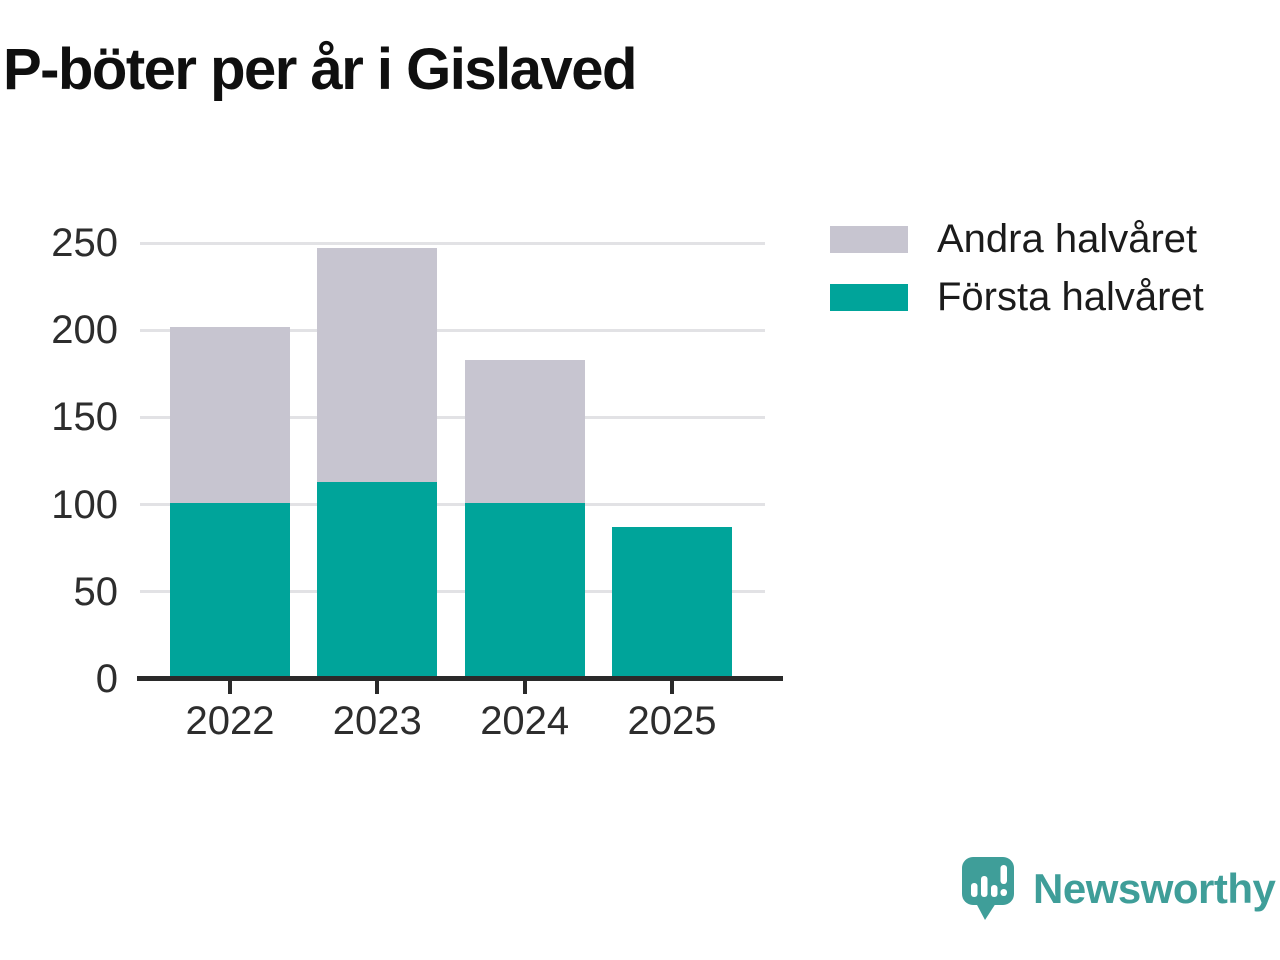 The image size is (1280, 960). Describe the element at coordinates (869, 239) in the screenshot. I see `legend-swatch-andra-halvaret` at that location.